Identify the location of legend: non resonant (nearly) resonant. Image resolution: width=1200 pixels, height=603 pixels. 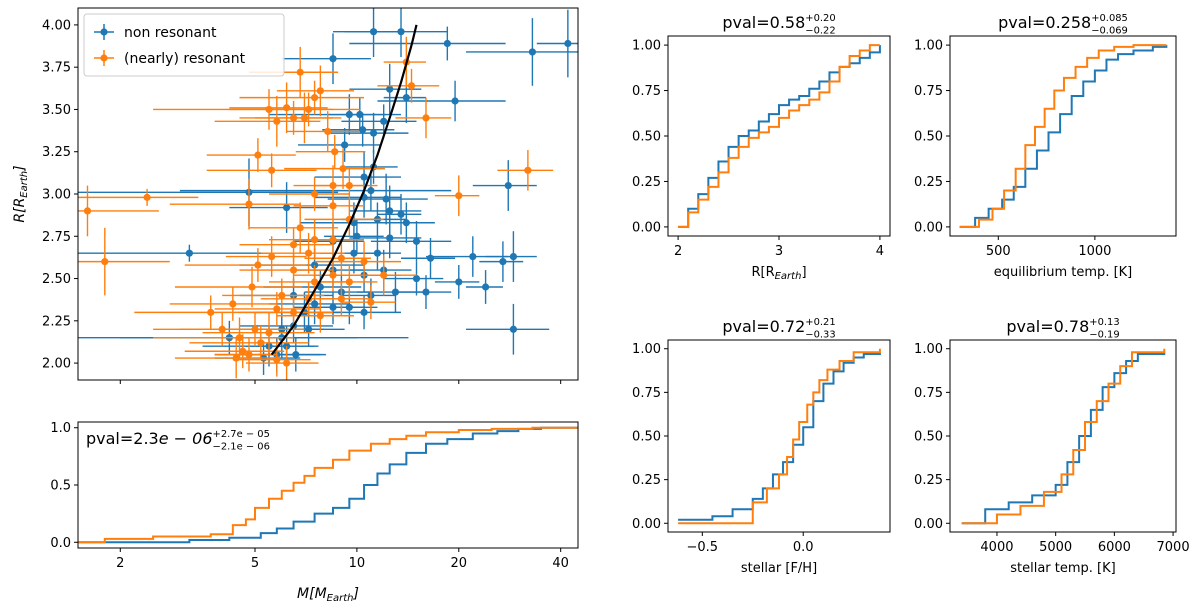
(184, 45).